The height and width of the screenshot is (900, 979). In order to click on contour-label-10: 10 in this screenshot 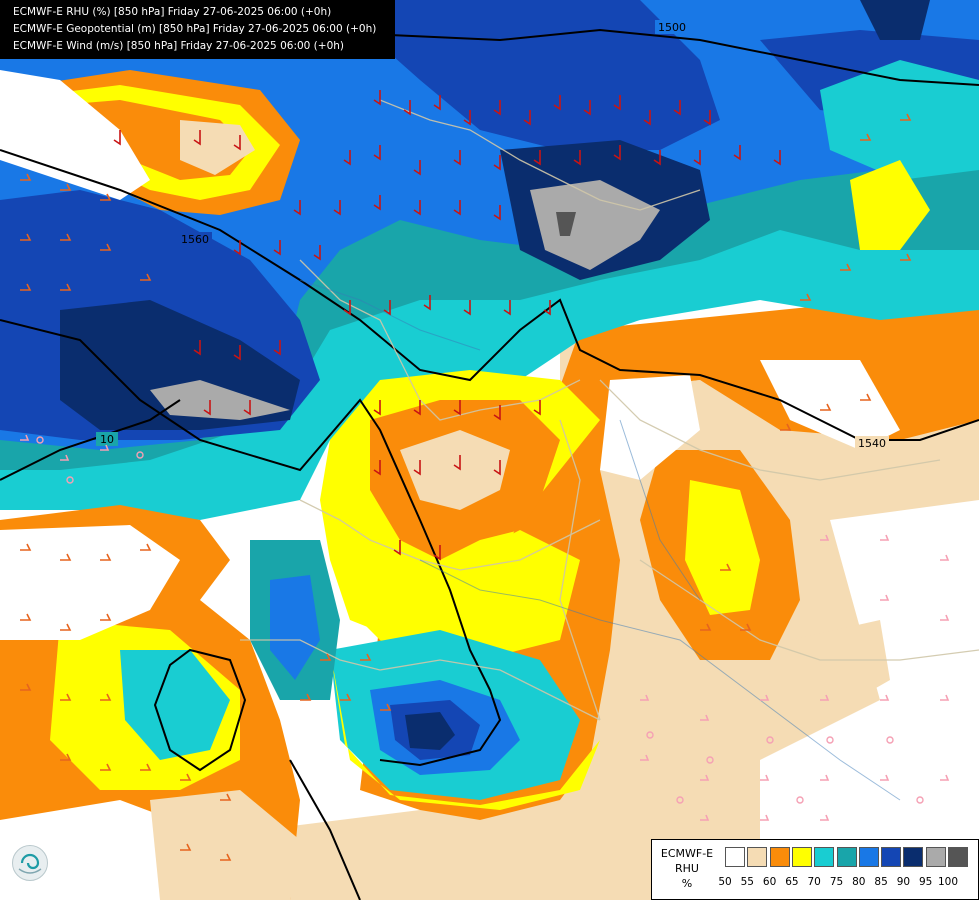, I will do `click(107, 439)`.